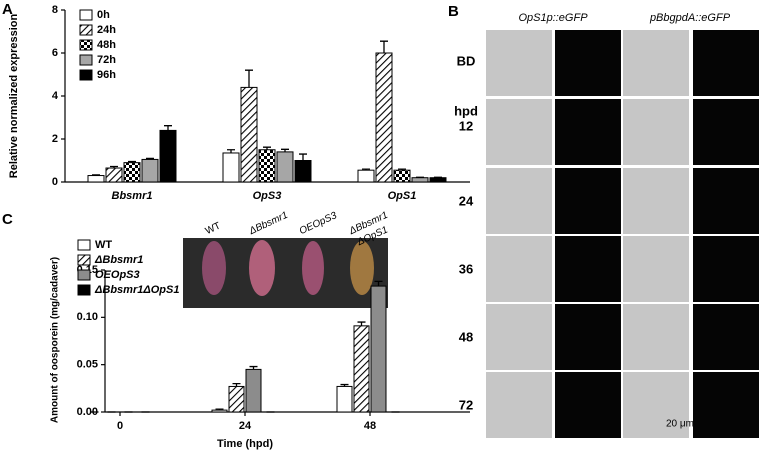 This screenshot has width=760, height=457. What do you see at coordinates (55, 182) in the screenshot?
I see `y-tick-label: 0` at bounding box center [55, 182].